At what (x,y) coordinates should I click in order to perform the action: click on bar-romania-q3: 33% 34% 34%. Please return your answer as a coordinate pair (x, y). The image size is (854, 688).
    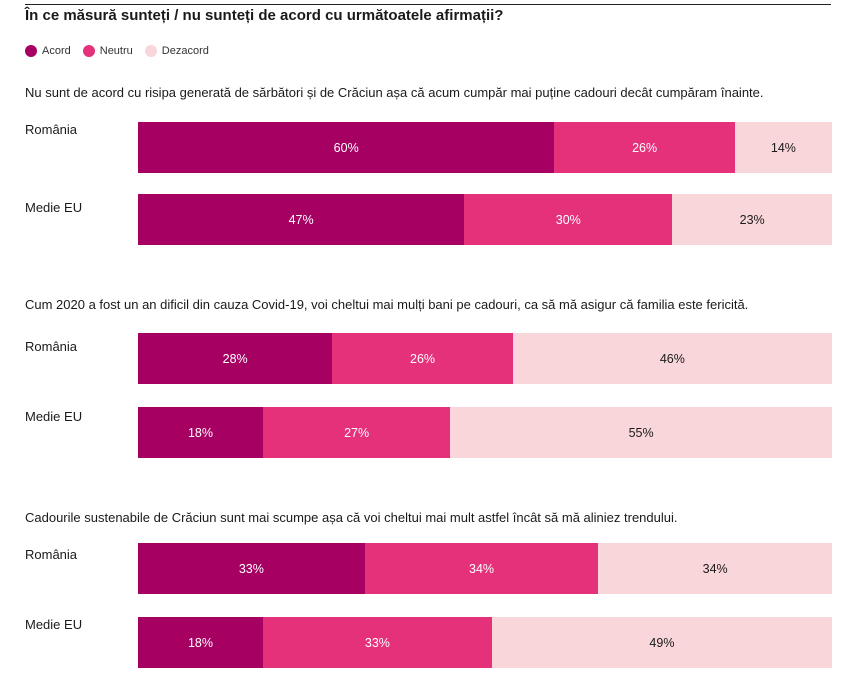
    Looking at the image, I should click on (485, 568).